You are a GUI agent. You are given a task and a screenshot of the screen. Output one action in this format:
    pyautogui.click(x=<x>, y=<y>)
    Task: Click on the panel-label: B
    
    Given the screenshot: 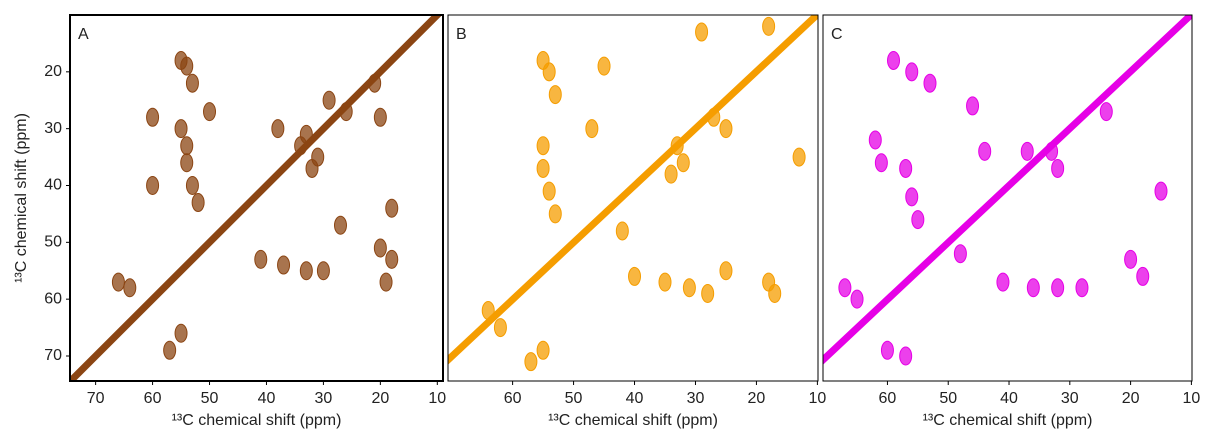 What is the action you would take?
    pyautogui.click(x=461, y=34)
    